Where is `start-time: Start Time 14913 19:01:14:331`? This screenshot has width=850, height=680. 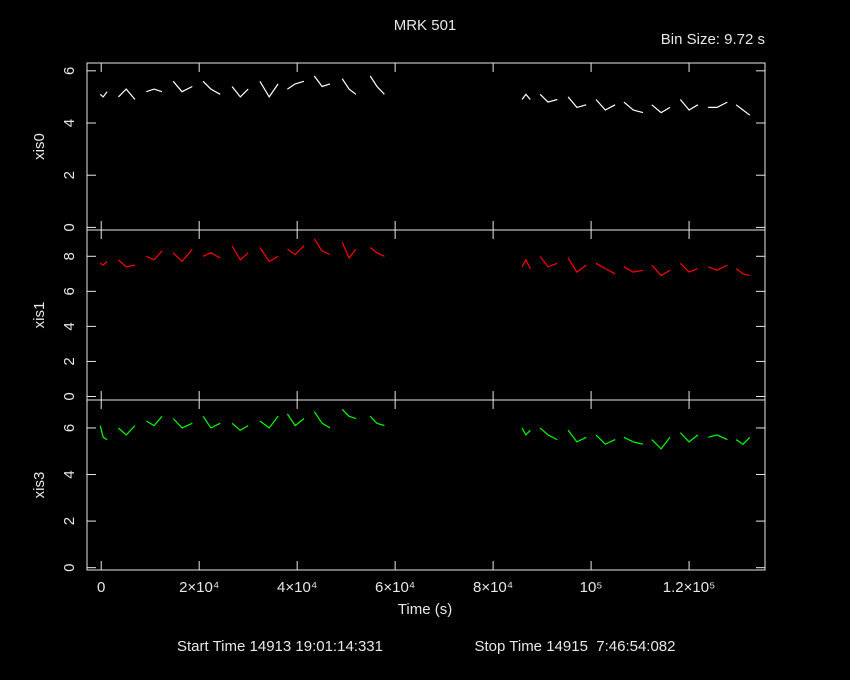 start-time: Start Time 14913 19:01:14:331 is located at coordinates (280, 646).